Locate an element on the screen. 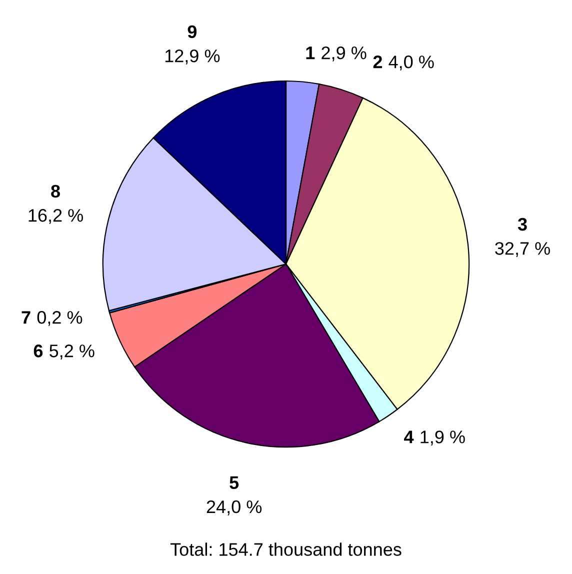 This screenshot has width=572, height=574. data-label: 4,0 % is located at coordinates (411, 63).